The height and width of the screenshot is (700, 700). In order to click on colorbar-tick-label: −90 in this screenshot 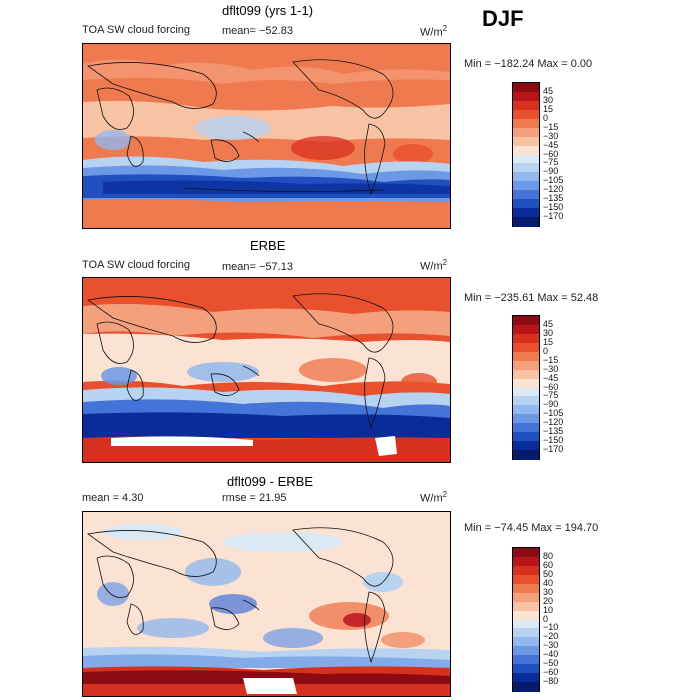, I will do `click(551, 171)`.